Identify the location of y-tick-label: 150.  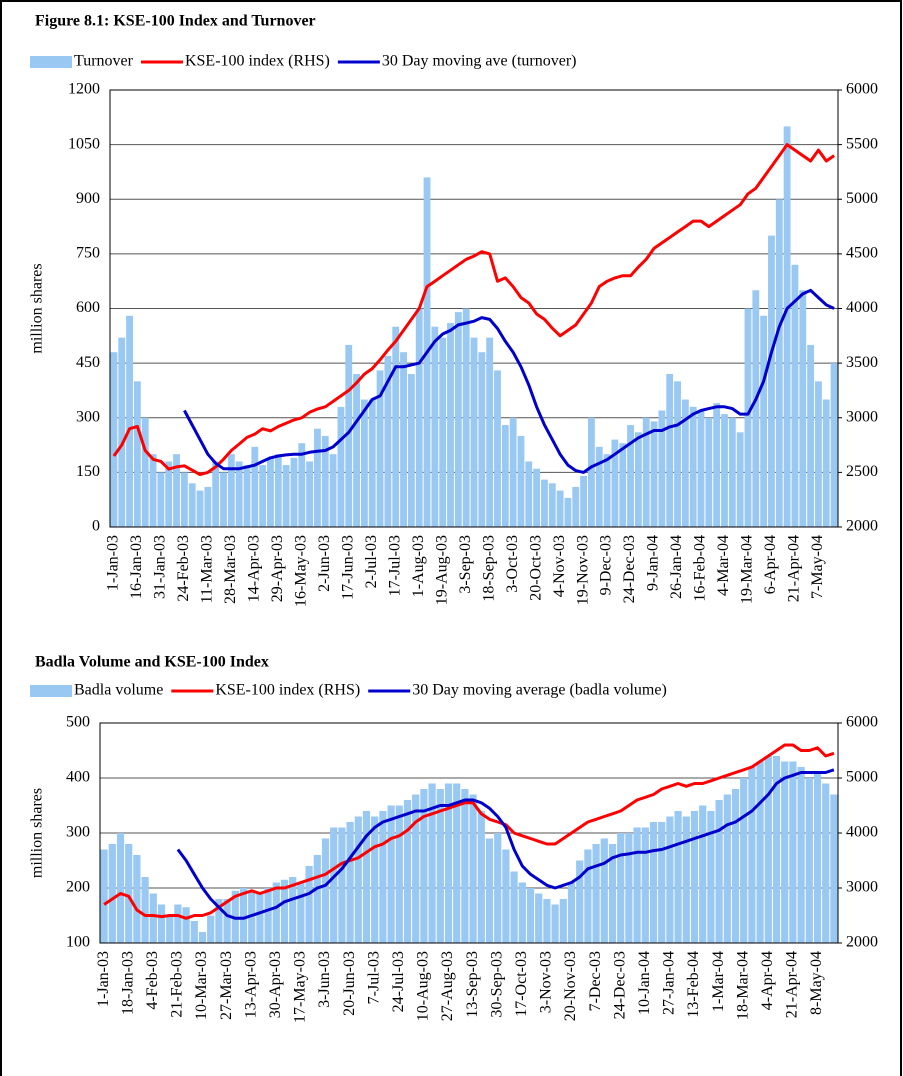
(88, 471).